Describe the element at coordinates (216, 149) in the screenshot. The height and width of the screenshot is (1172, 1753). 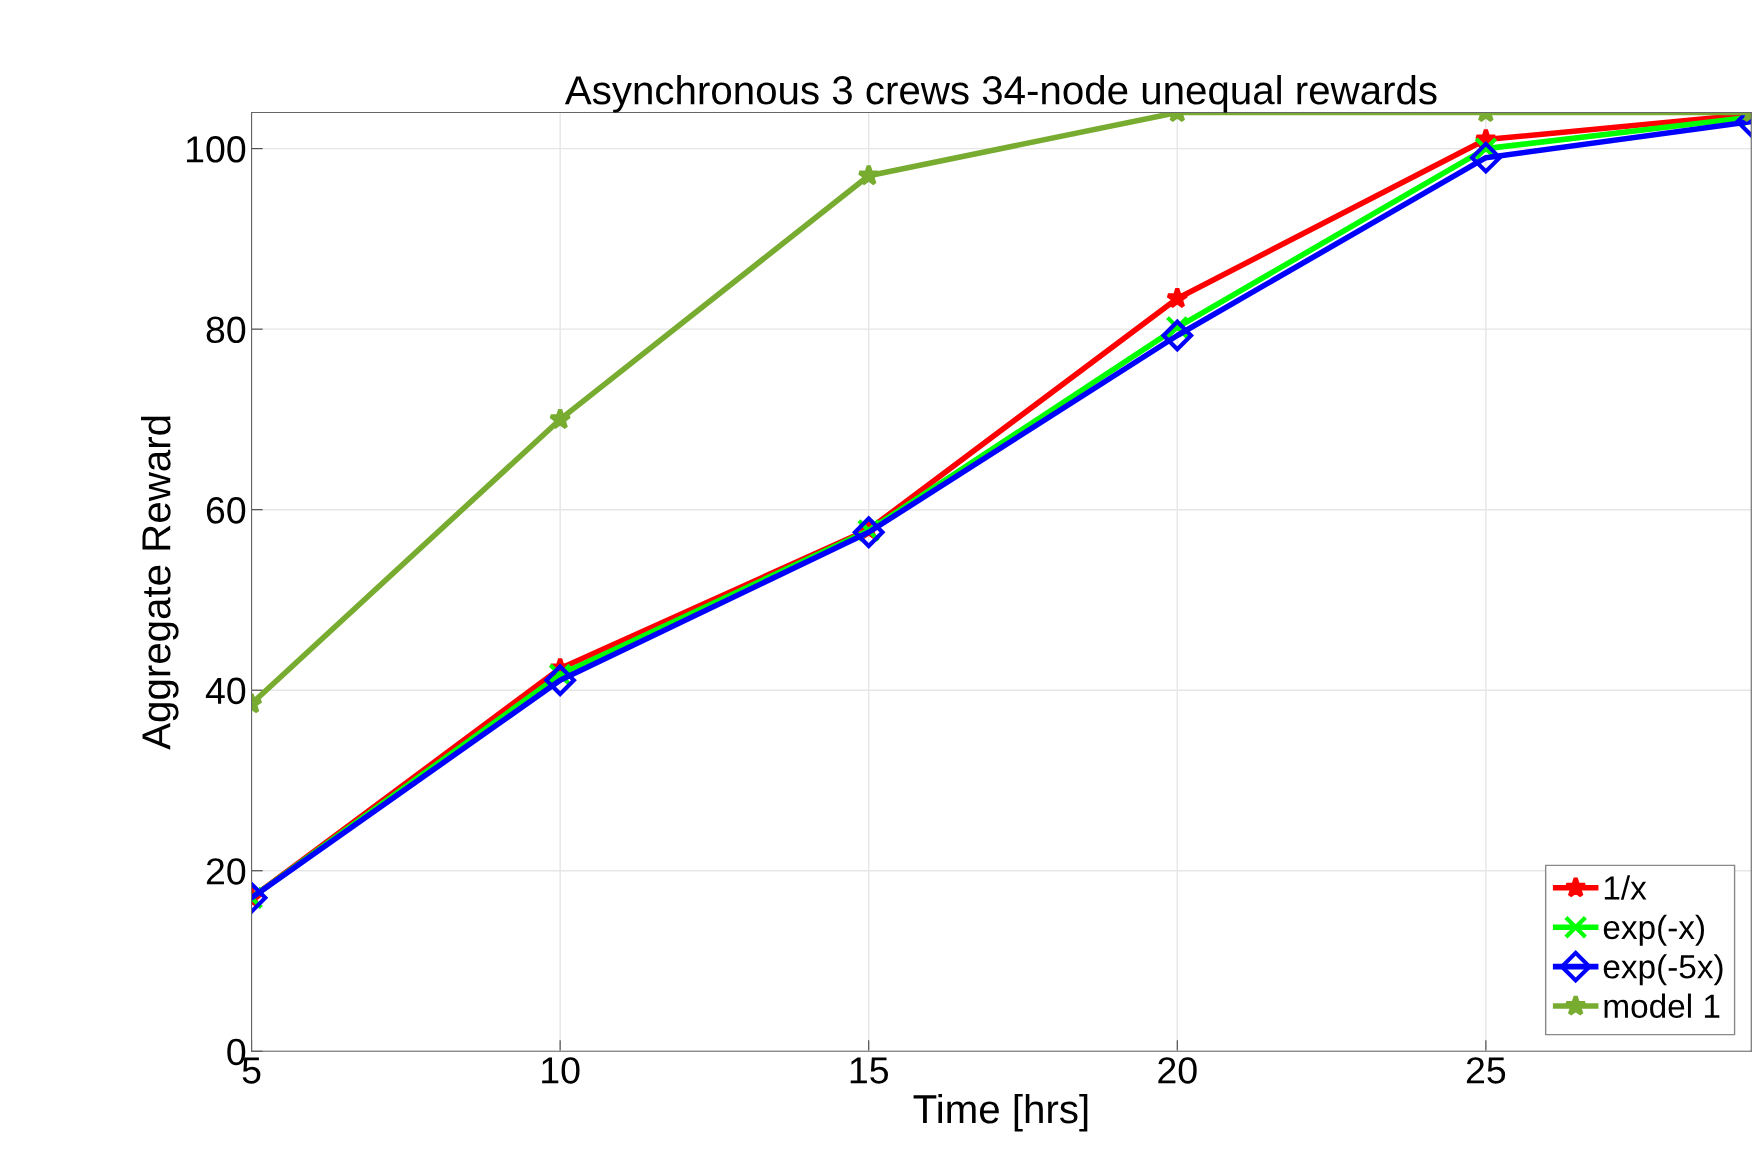
I see `y-tick-label: 100` at that location.